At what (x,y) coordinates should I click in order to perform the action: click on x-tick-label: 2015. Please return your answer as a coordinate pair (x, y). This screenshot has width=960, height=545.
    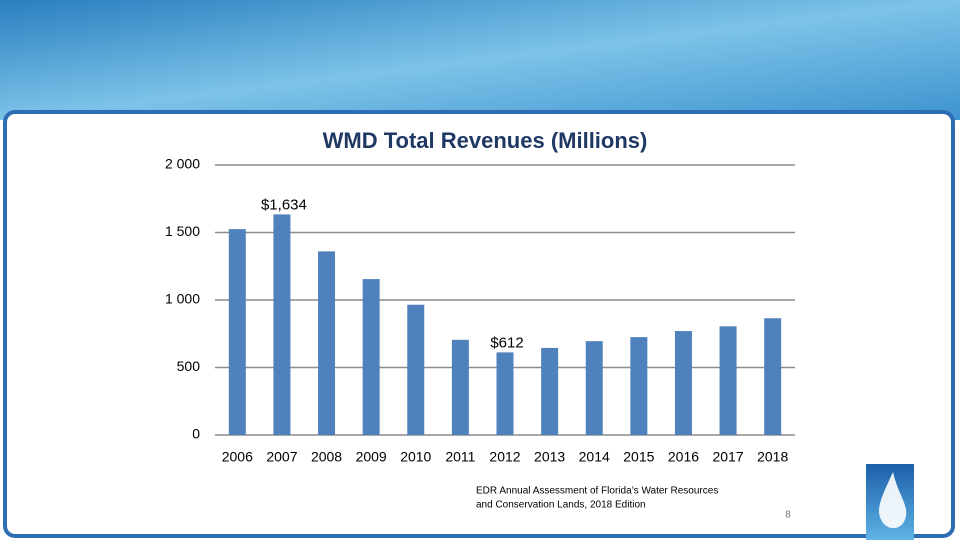
    Looking at the image, I should click on (638, 457).